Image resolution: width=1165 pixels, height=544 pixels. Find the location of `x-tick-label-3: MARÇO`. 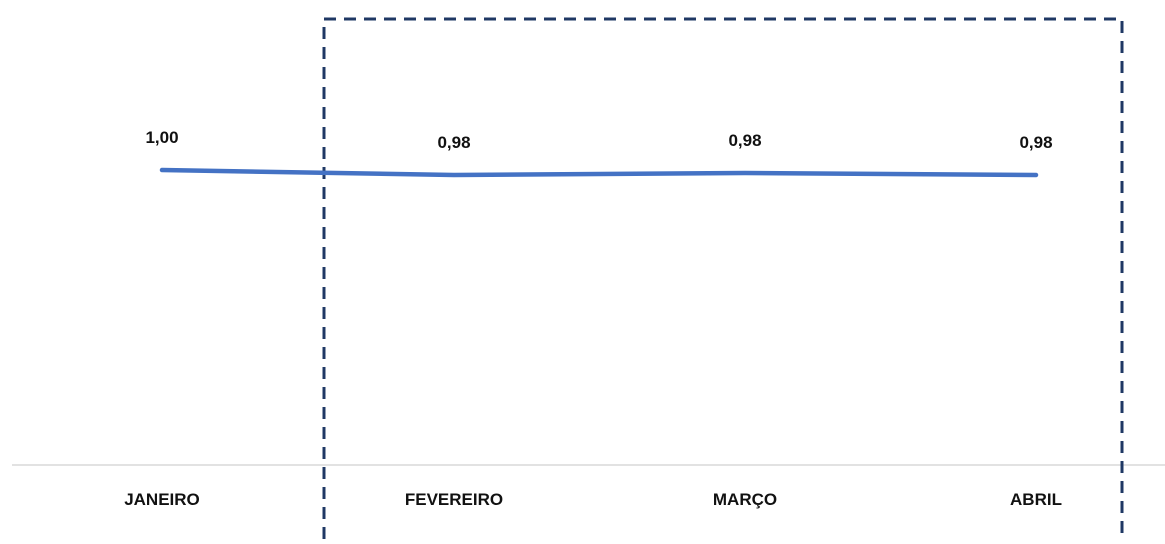

x-tick-label-3: MARÇO is located at coordinates (745, 499).